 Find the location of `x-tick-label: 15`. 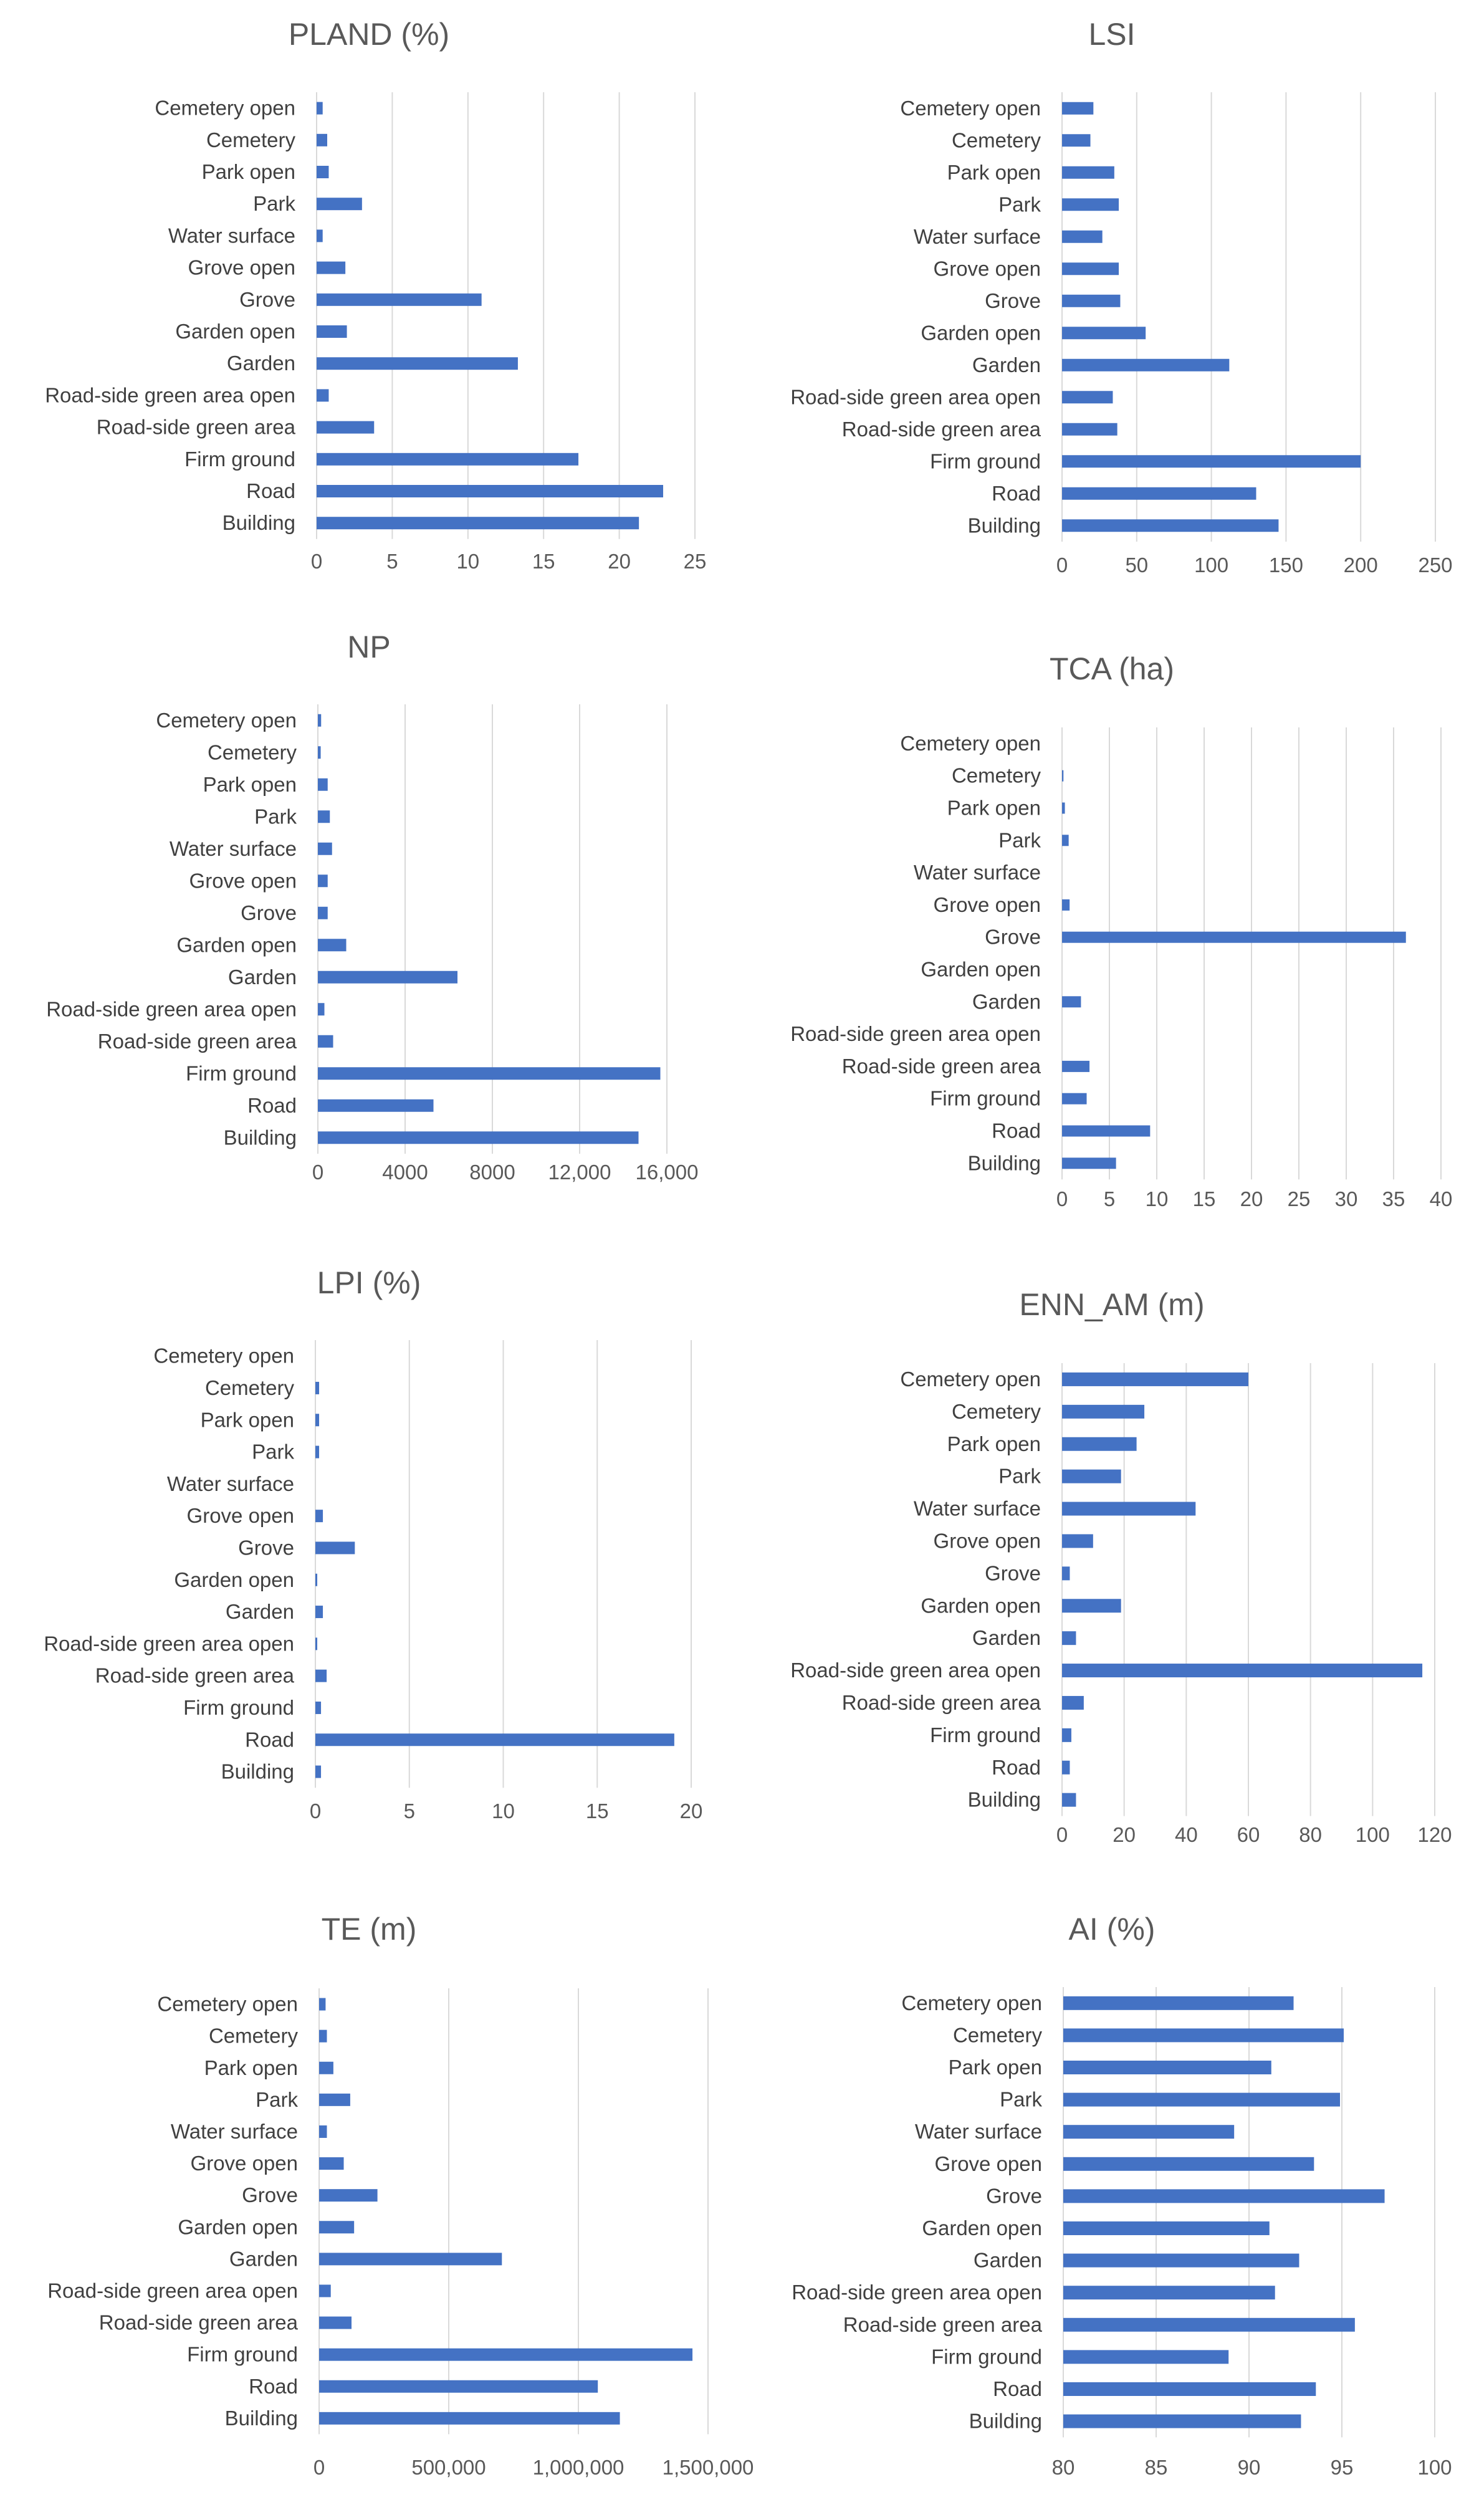

x-tick-label: 15 is located at coordinates (598, 1811).